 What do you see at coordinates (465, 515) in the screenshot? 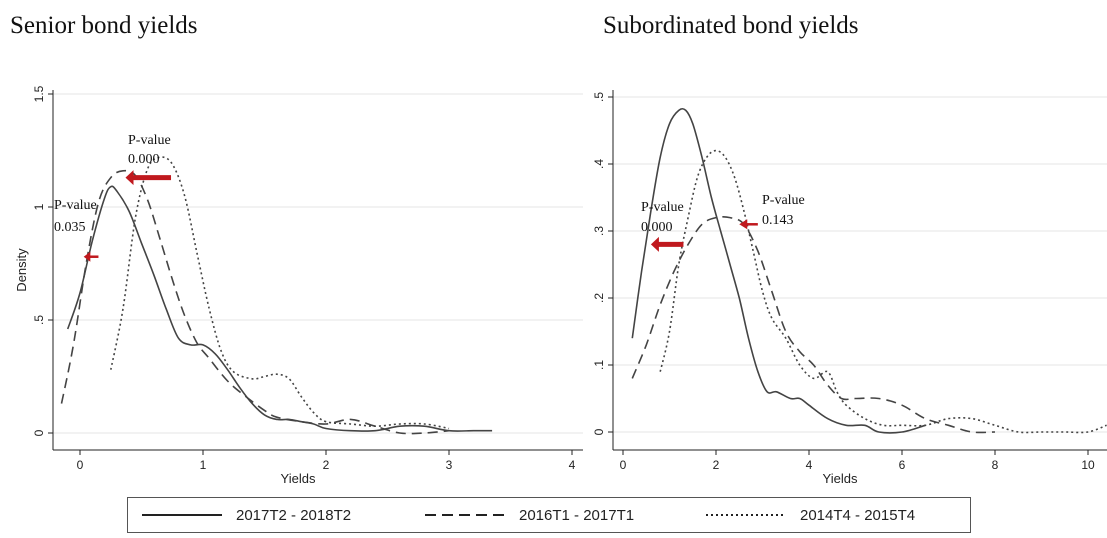
I see `legend-dashed-line-icon` at bounding box center [465, 515].